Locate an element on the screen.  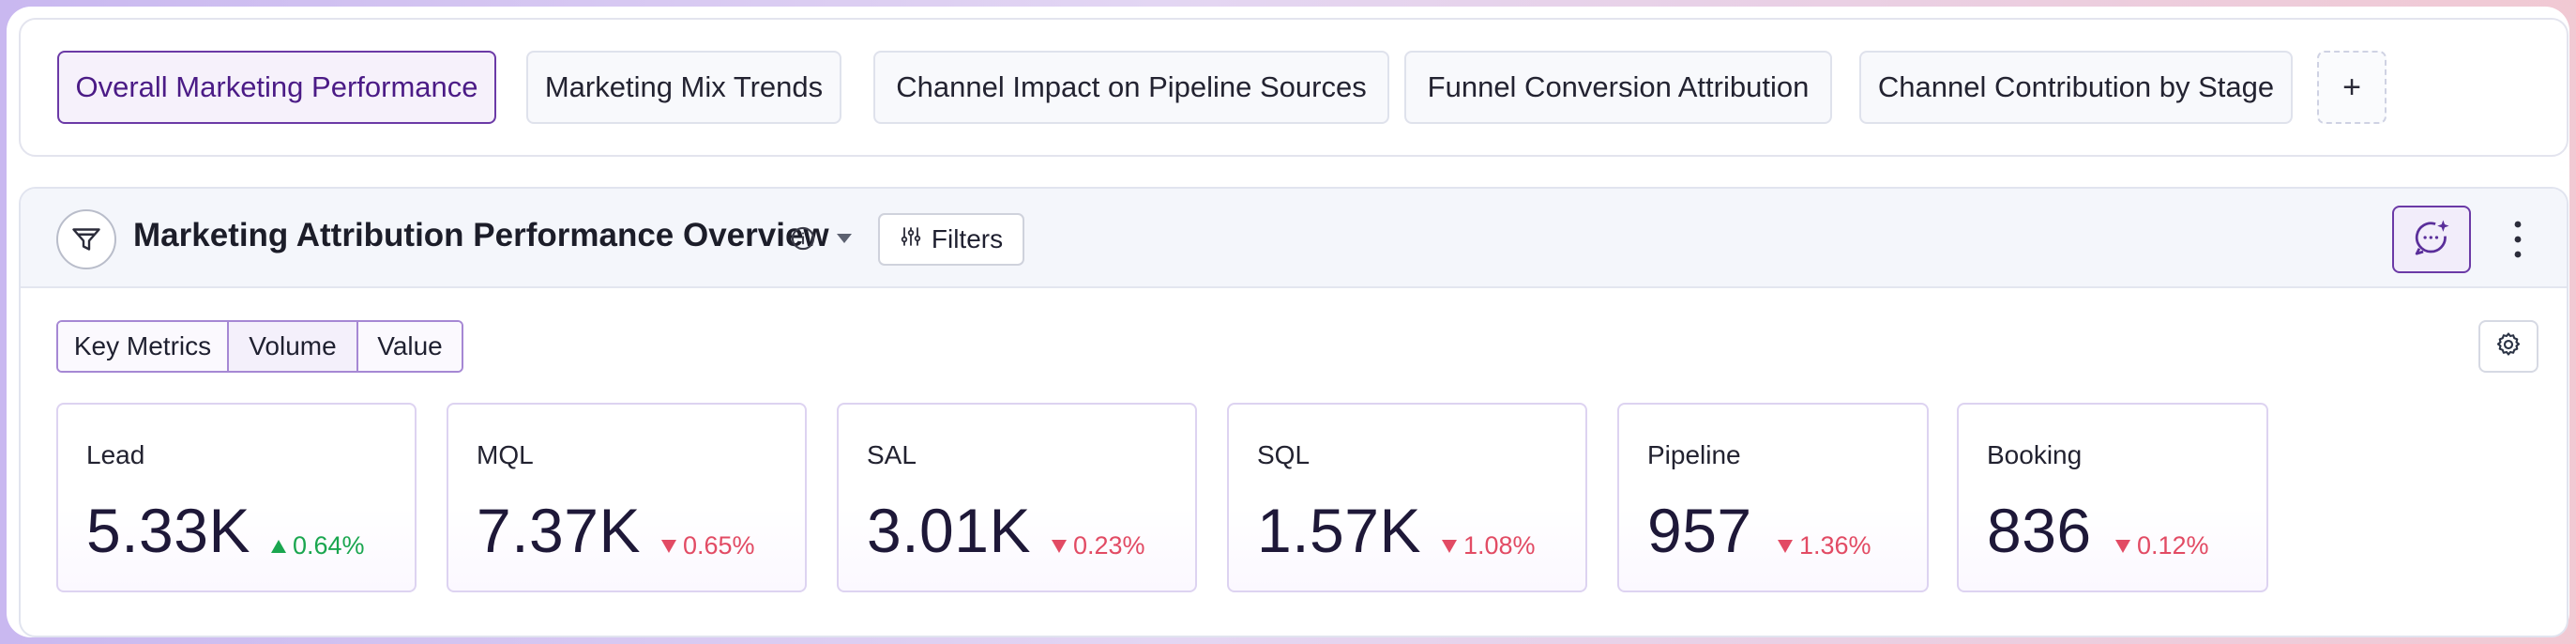
metric-delta: 1.36% is located at coordinates (1824, 545).